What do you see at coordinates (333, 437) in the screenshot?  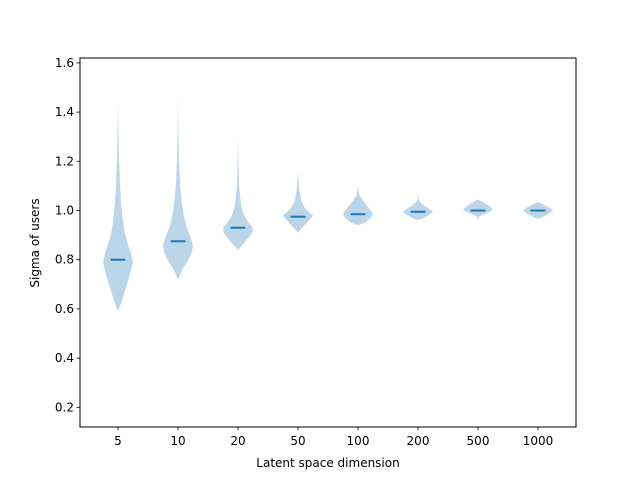 I see `x-axis-ticks: 5 10 20 50 100 200 500 1000` at bounding box center [333, 437].